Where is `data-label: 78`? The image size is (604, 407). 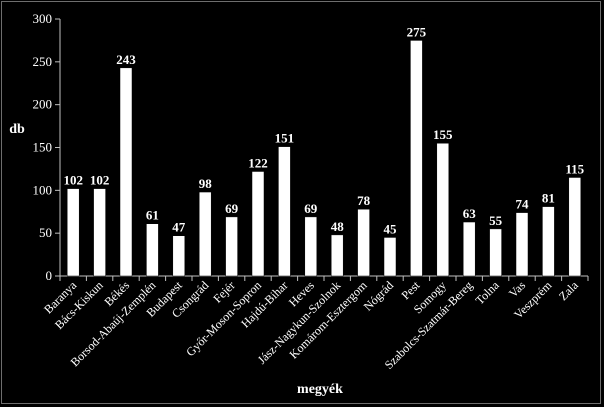 data-label: 78 is located at coordinates (364, 200).